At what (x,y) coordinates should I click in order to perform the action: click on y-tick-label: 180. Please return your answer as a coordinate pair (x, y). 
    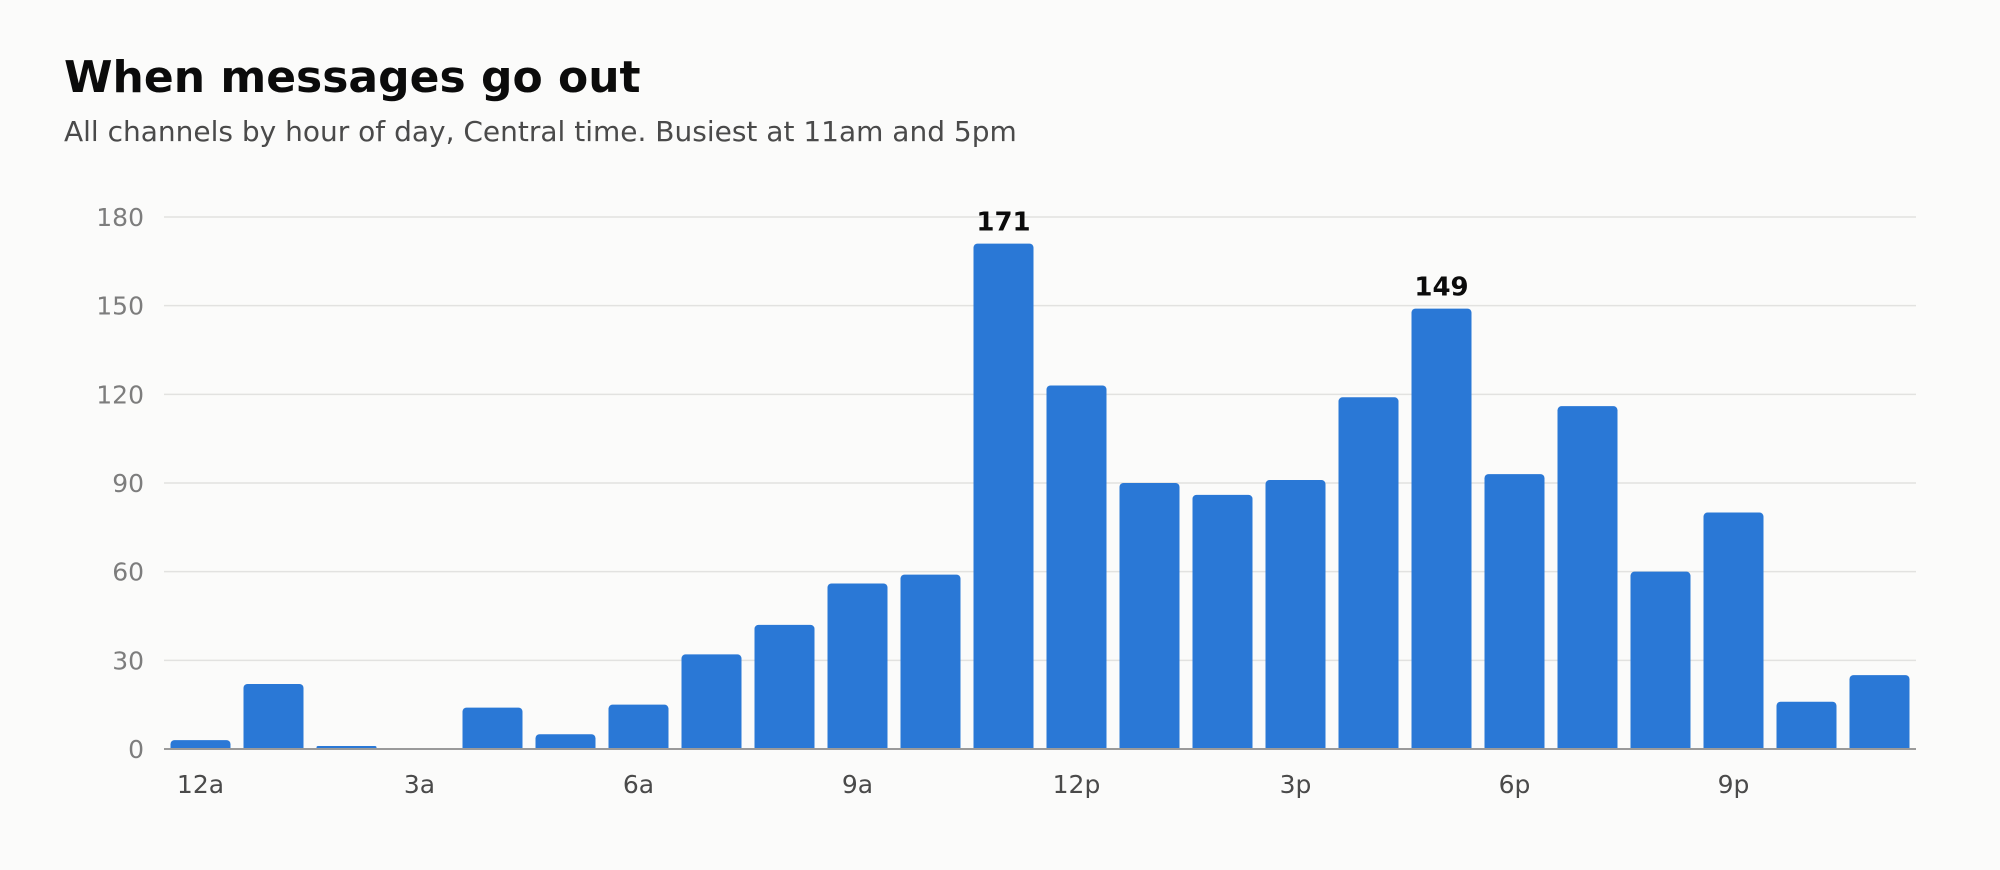
    Looking at the image, I should click on (120, 217).